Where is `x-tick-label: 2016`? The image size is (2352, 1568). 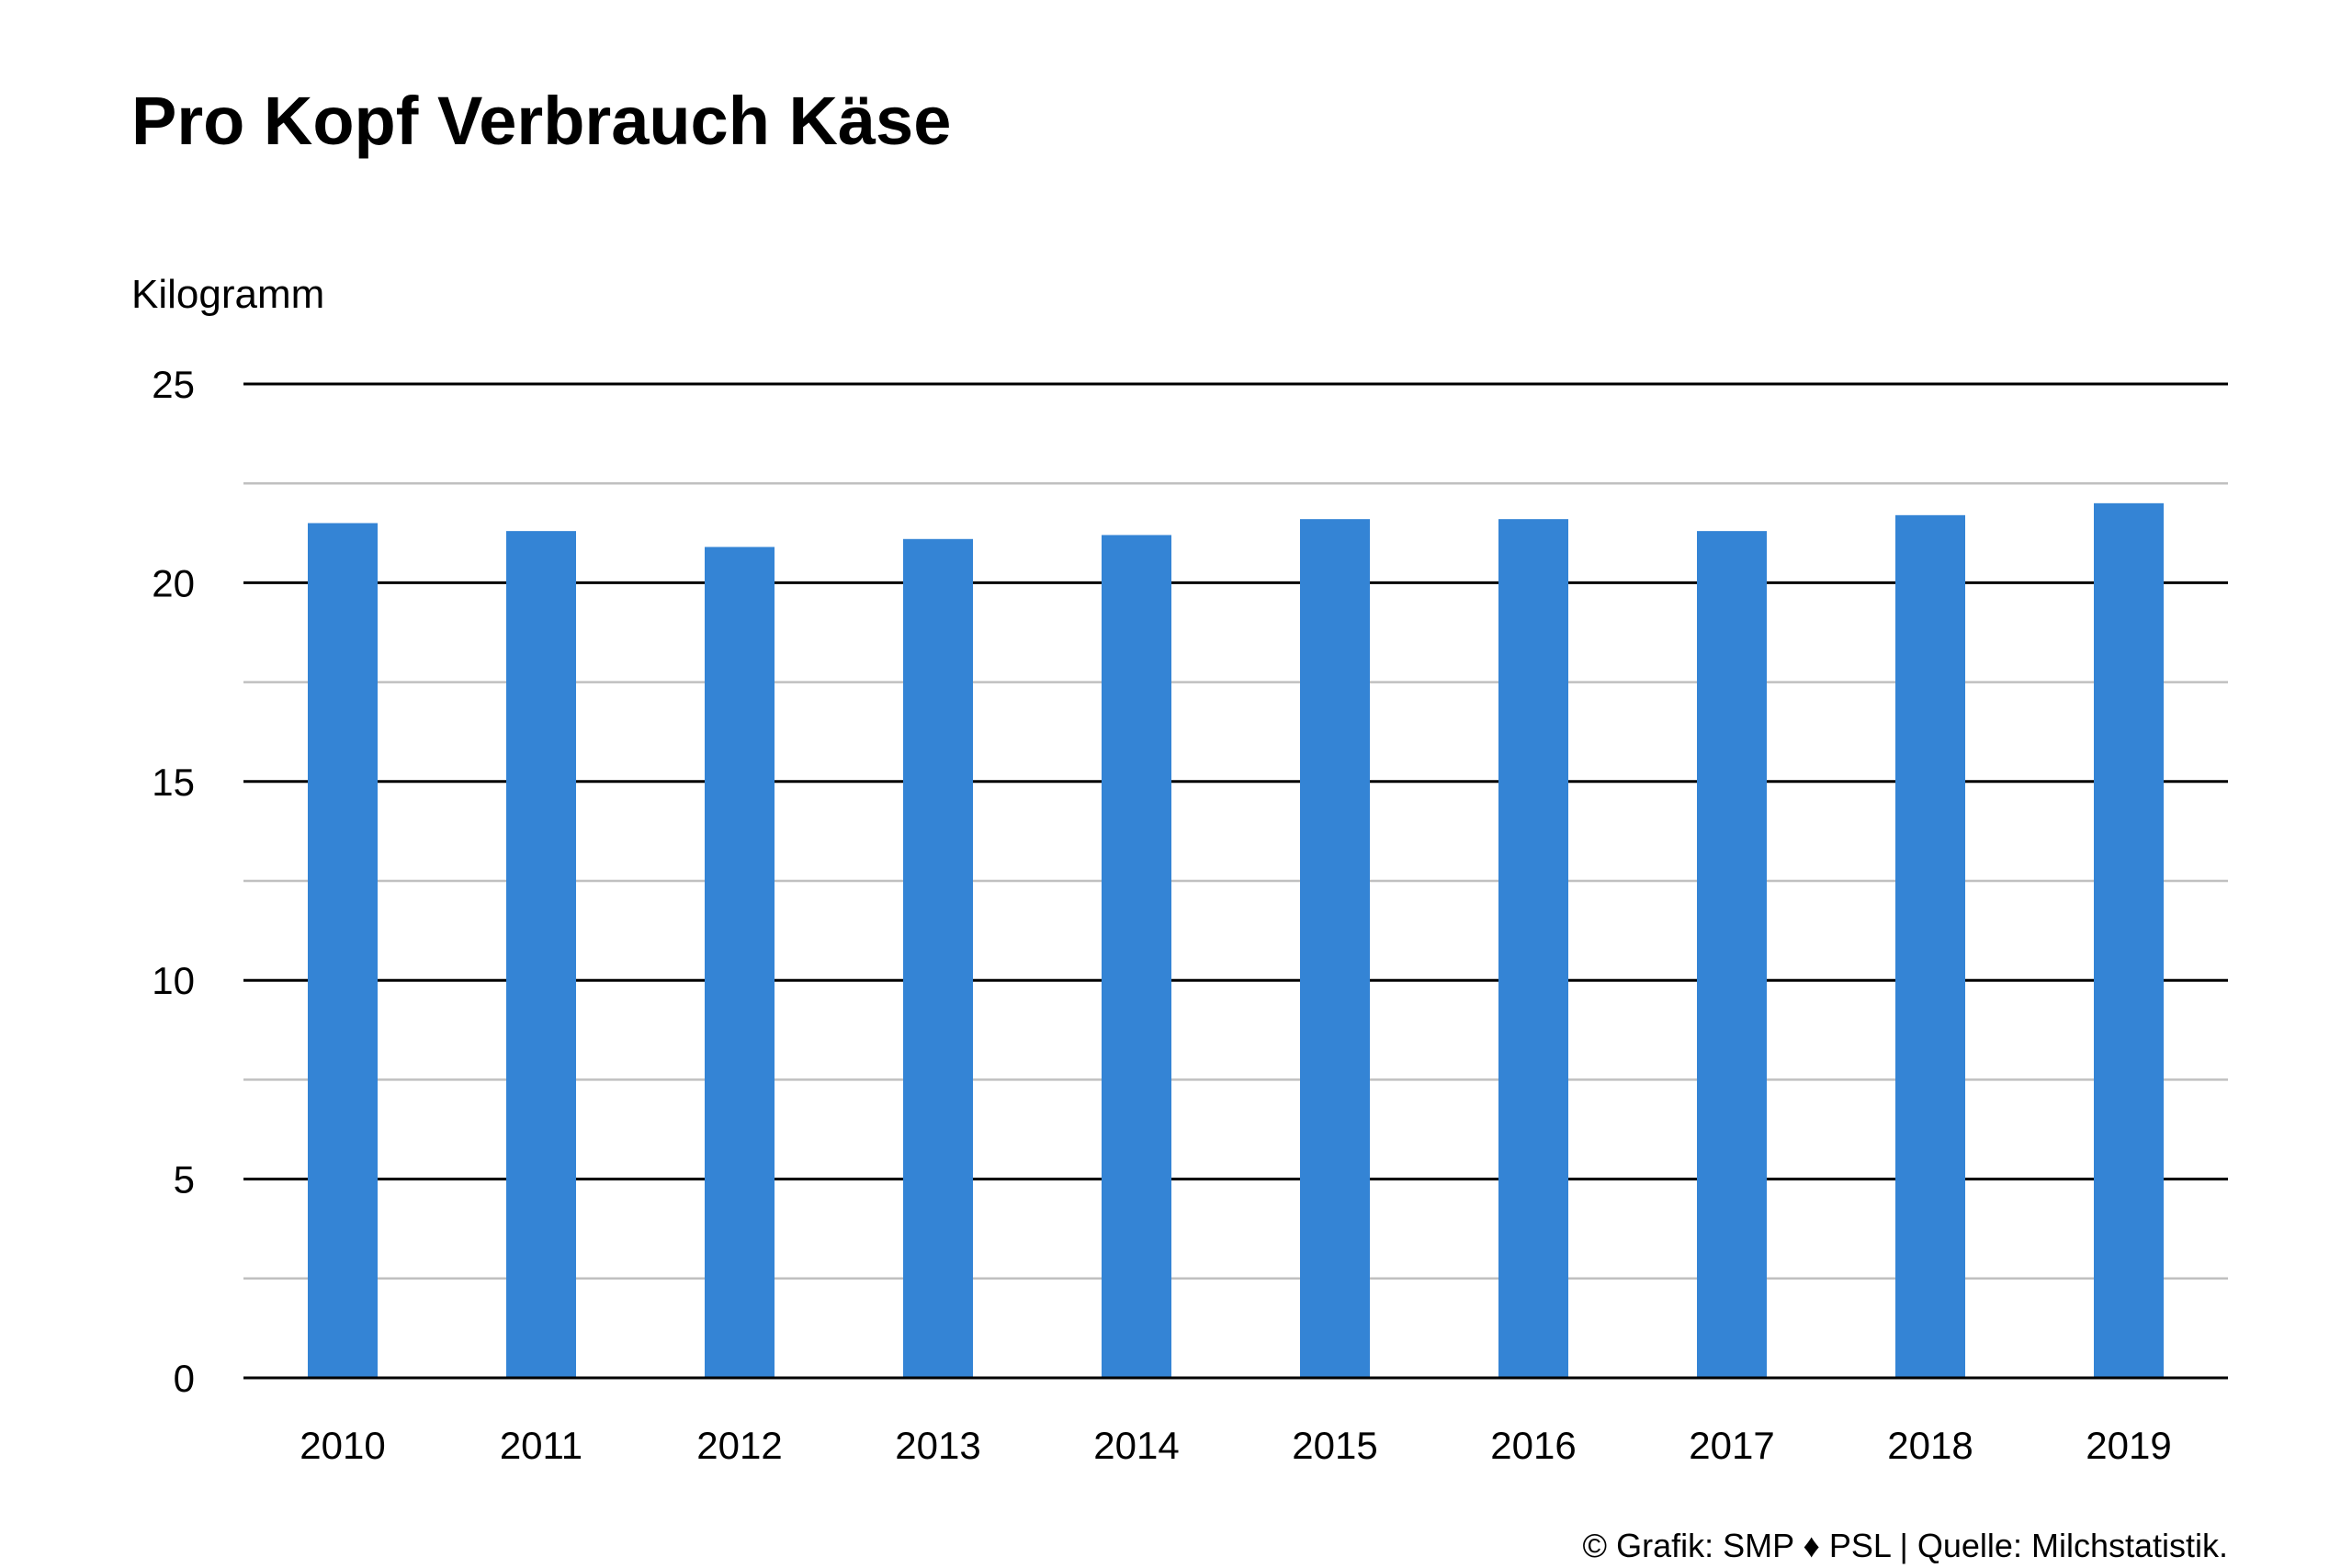
x-tick-label: 2016 is located at coordinates (1533, 1445).